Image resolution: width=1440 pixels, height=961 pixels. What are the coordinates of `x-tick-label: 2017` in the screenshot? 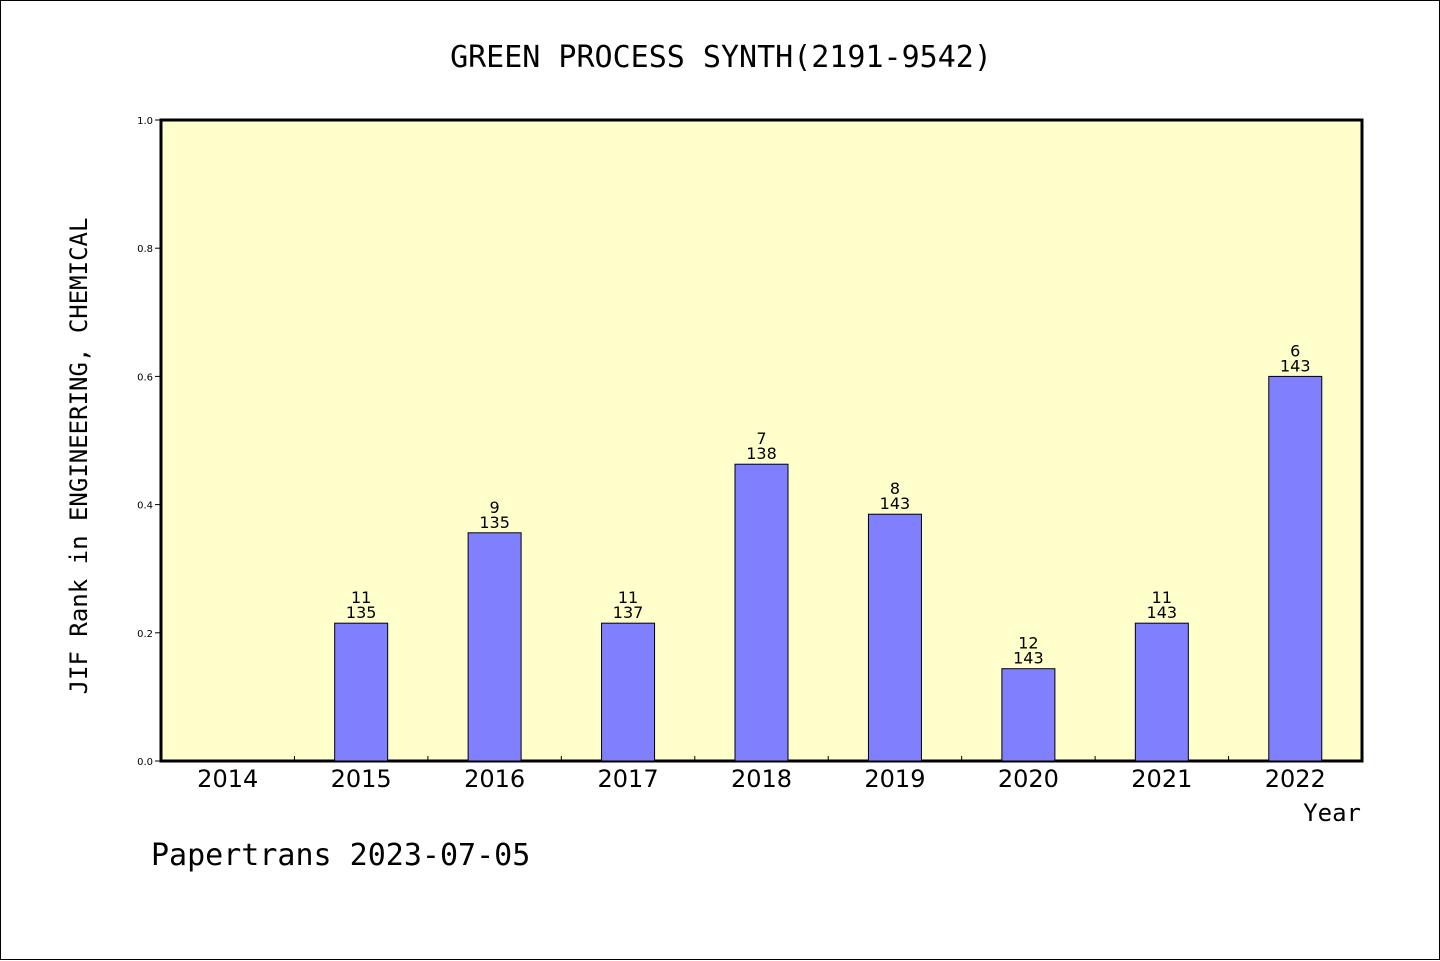 It's located at (628, 779).